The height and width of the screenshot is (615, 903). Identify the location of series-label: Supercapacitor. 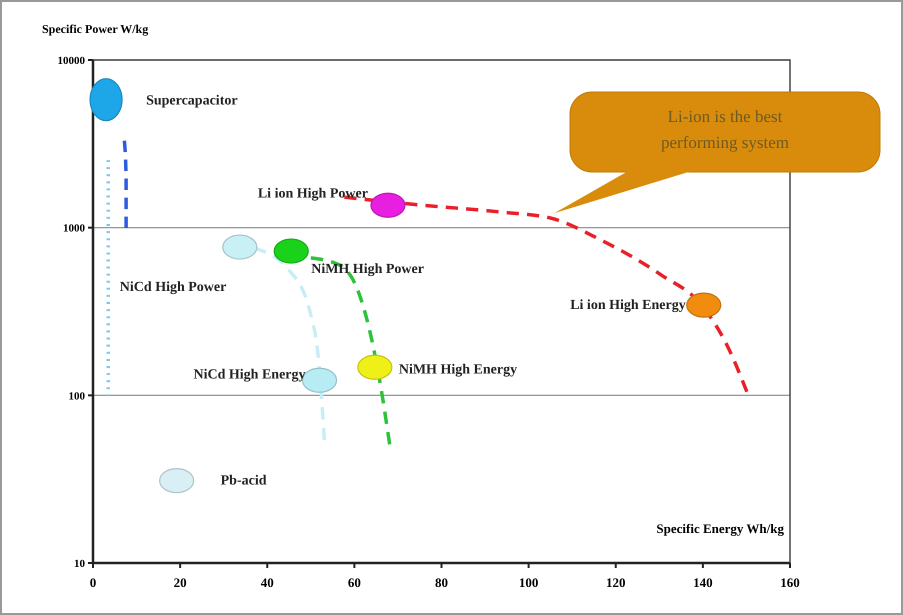
(192, 101).